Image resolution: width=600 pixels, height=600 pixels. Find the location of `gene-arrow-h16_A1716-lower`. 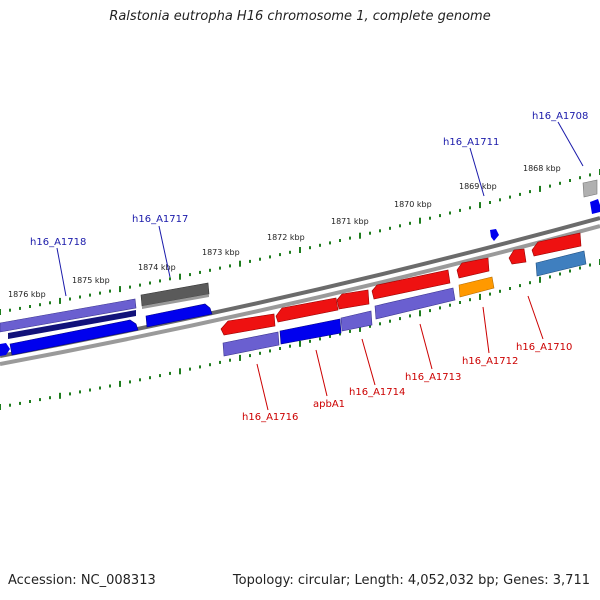

gene-arrow-h16_A1716-lower is located at coordinates (251, 344).